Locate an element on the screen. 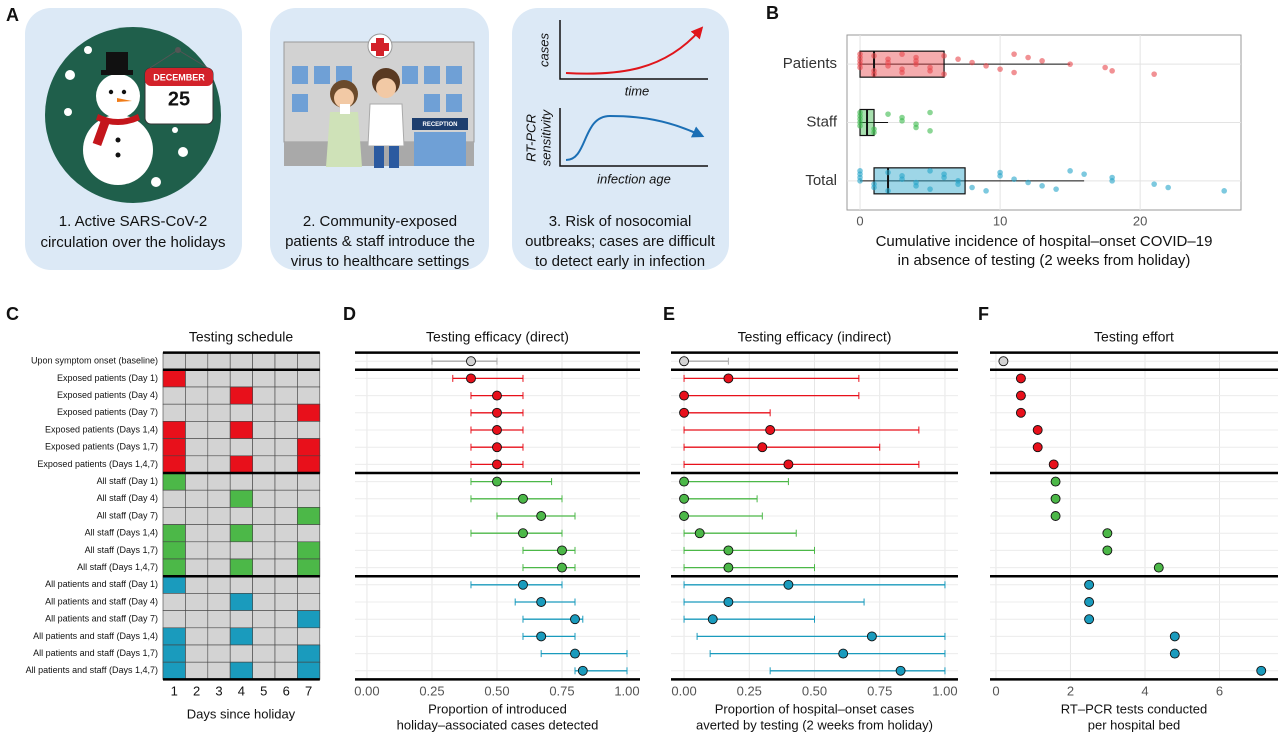  row-label: All staff (Days 1,4,7) is located at coordinates (117, 567).